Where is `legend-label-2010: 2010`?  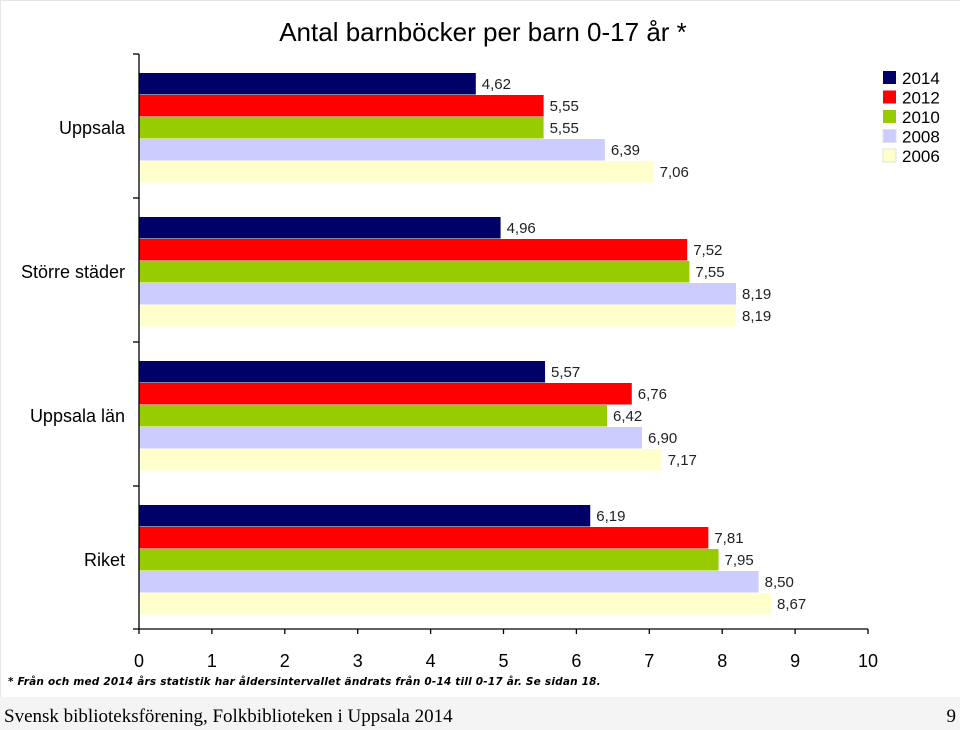
legend-label-2010: 2010 is located at coordinates (921, 117).